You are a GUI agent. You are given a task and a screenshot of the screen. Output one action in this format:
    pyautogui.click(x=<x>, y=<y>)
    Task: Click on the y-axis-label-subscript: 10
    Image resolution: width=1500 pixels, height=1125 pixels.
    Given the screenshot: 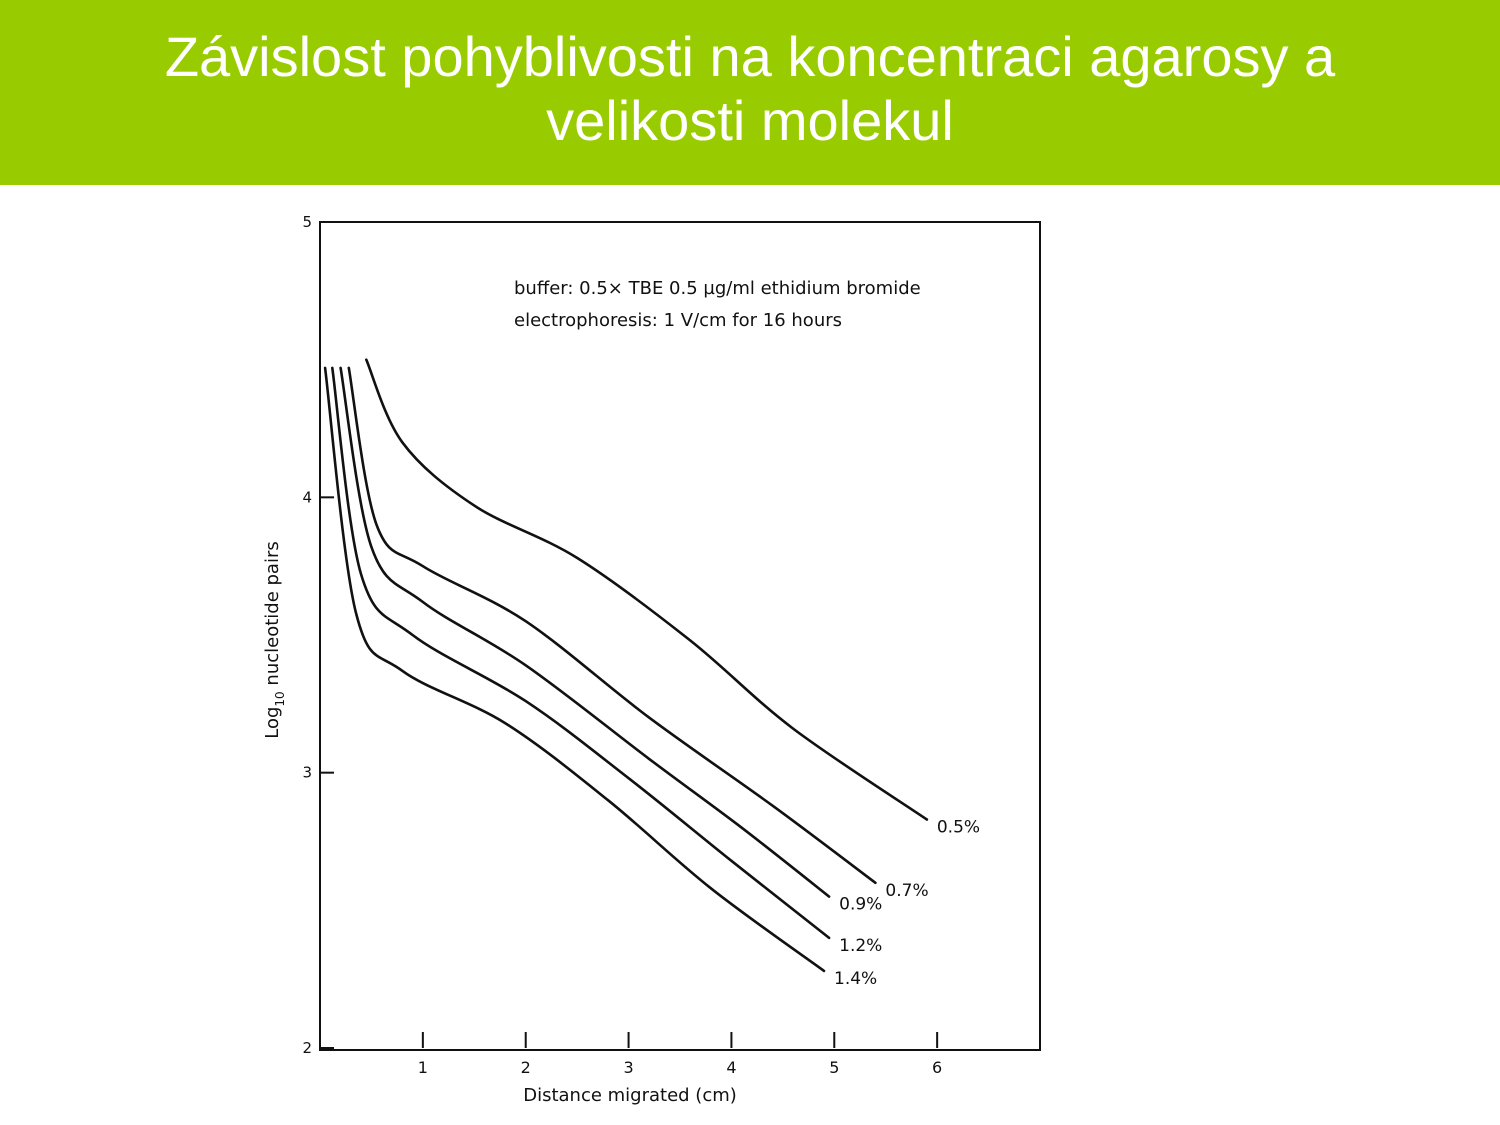 What is the action you would take?
    pyautogui.click(x=280, y=698)
    